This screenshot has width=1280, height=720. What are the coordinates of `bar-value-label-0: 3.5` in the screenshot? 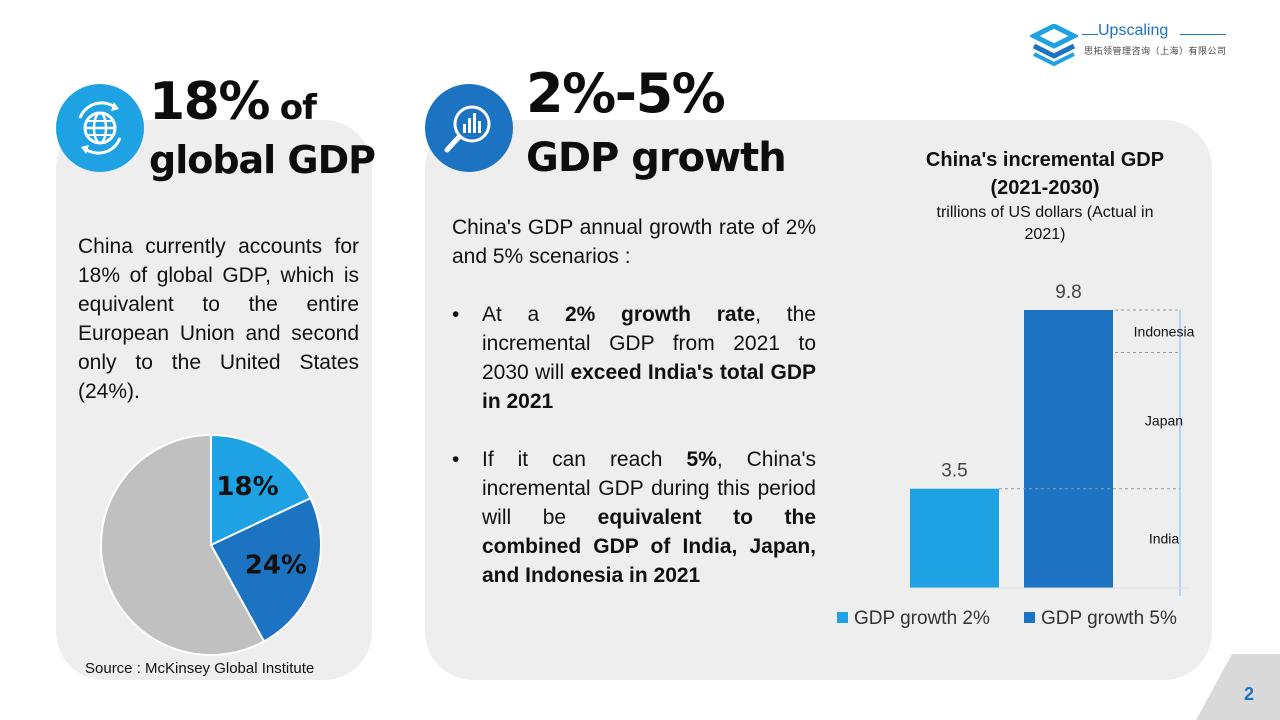 It's located at (954, 471).